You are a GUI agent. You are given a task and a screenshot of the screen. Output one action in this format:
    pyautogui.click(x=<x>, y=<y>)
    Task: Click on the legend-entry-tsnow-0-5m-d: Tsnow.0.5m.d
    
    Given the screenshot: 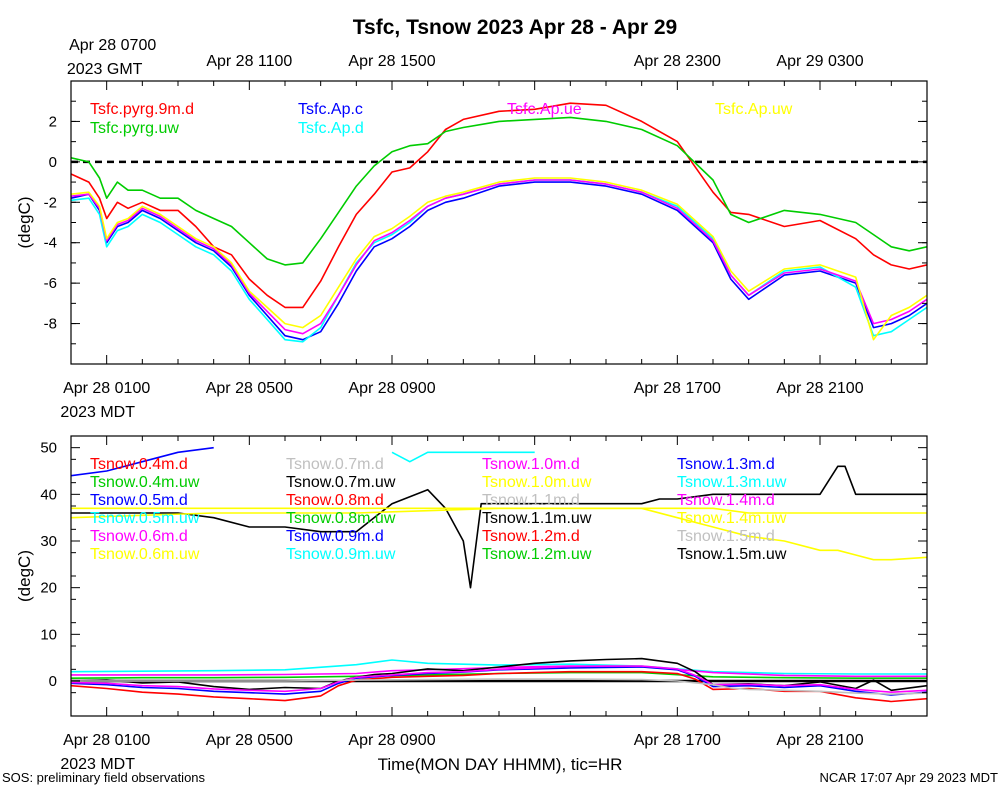 What is the action you would take?
    pyautogui.click(x=139, y=500)
    